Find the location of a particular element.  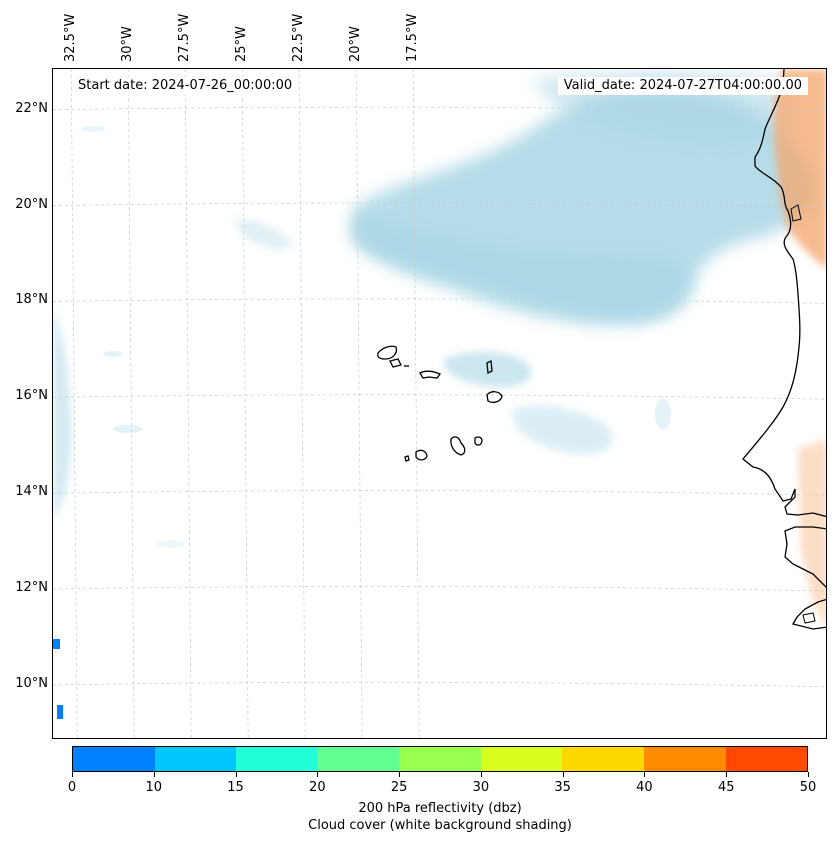

island-maio is located at coordinates (478, 441).